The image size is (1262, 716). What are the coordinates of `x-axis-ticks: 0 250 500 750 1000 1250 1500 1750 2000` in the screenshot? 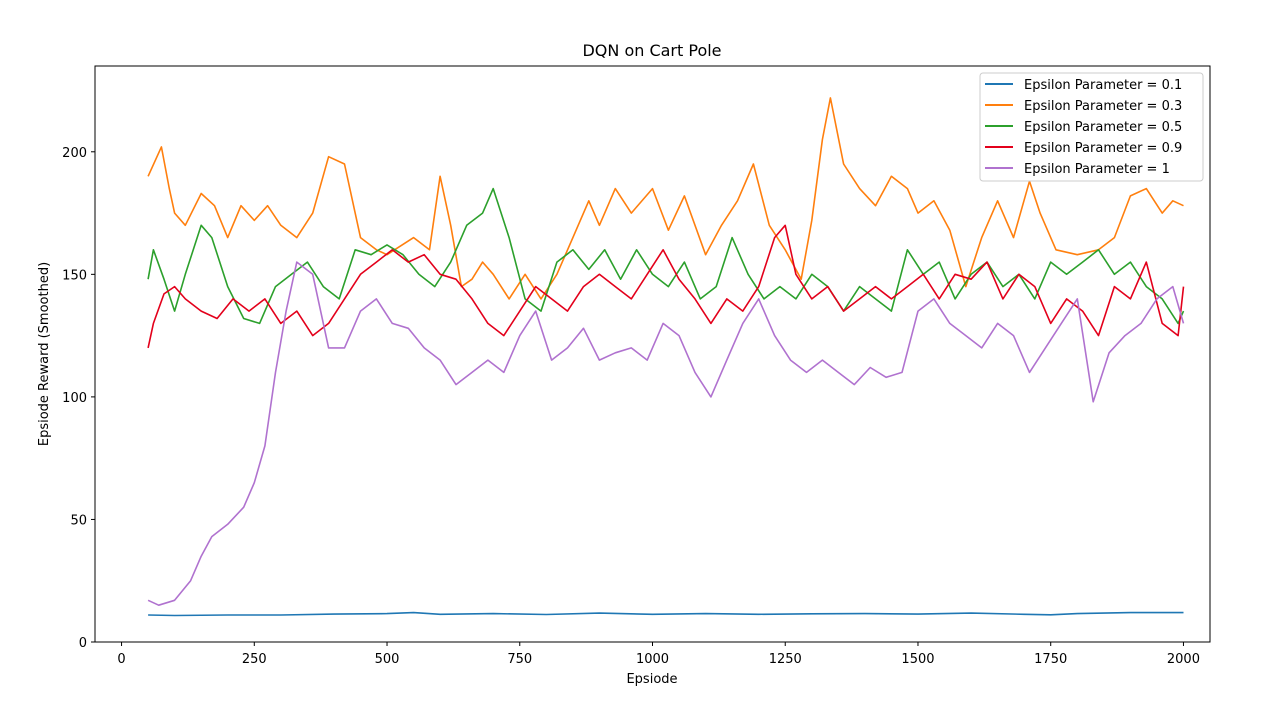 It's located at (658, 654).